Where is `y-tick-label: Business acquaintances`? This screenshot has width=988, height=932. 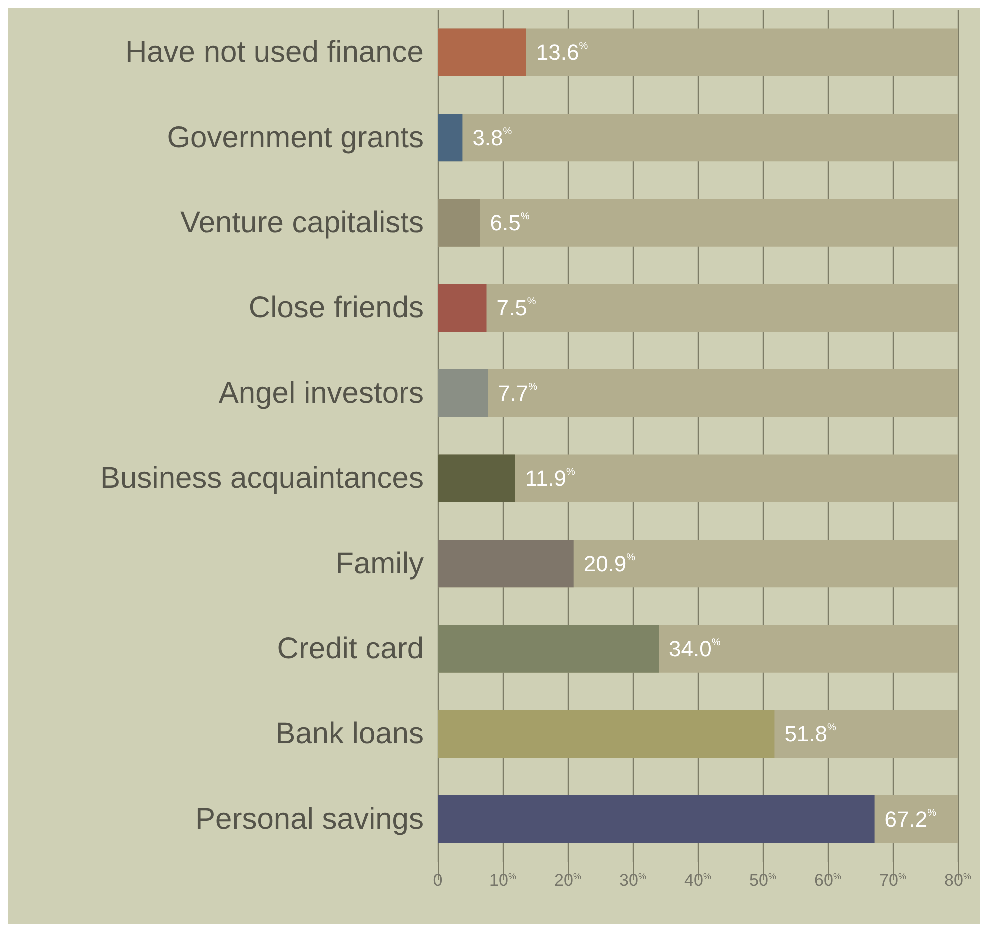
y-tick-label: Business acquaintances is located at coordinates (262, 479).